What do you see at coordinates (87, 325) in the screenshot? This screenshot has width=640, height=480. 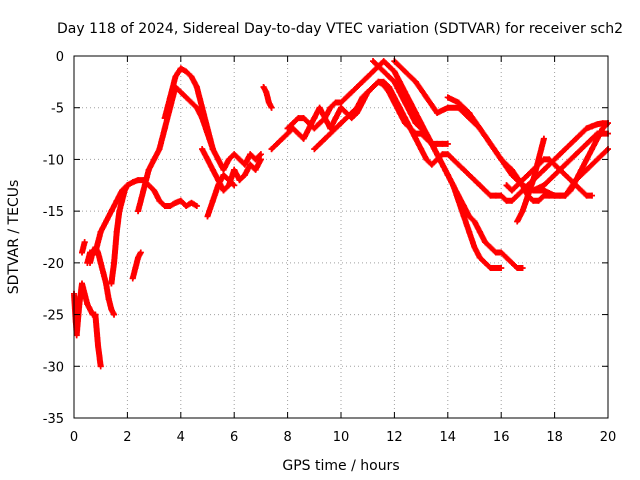 I see `series-seg-a` at bounding box center [87, 325].